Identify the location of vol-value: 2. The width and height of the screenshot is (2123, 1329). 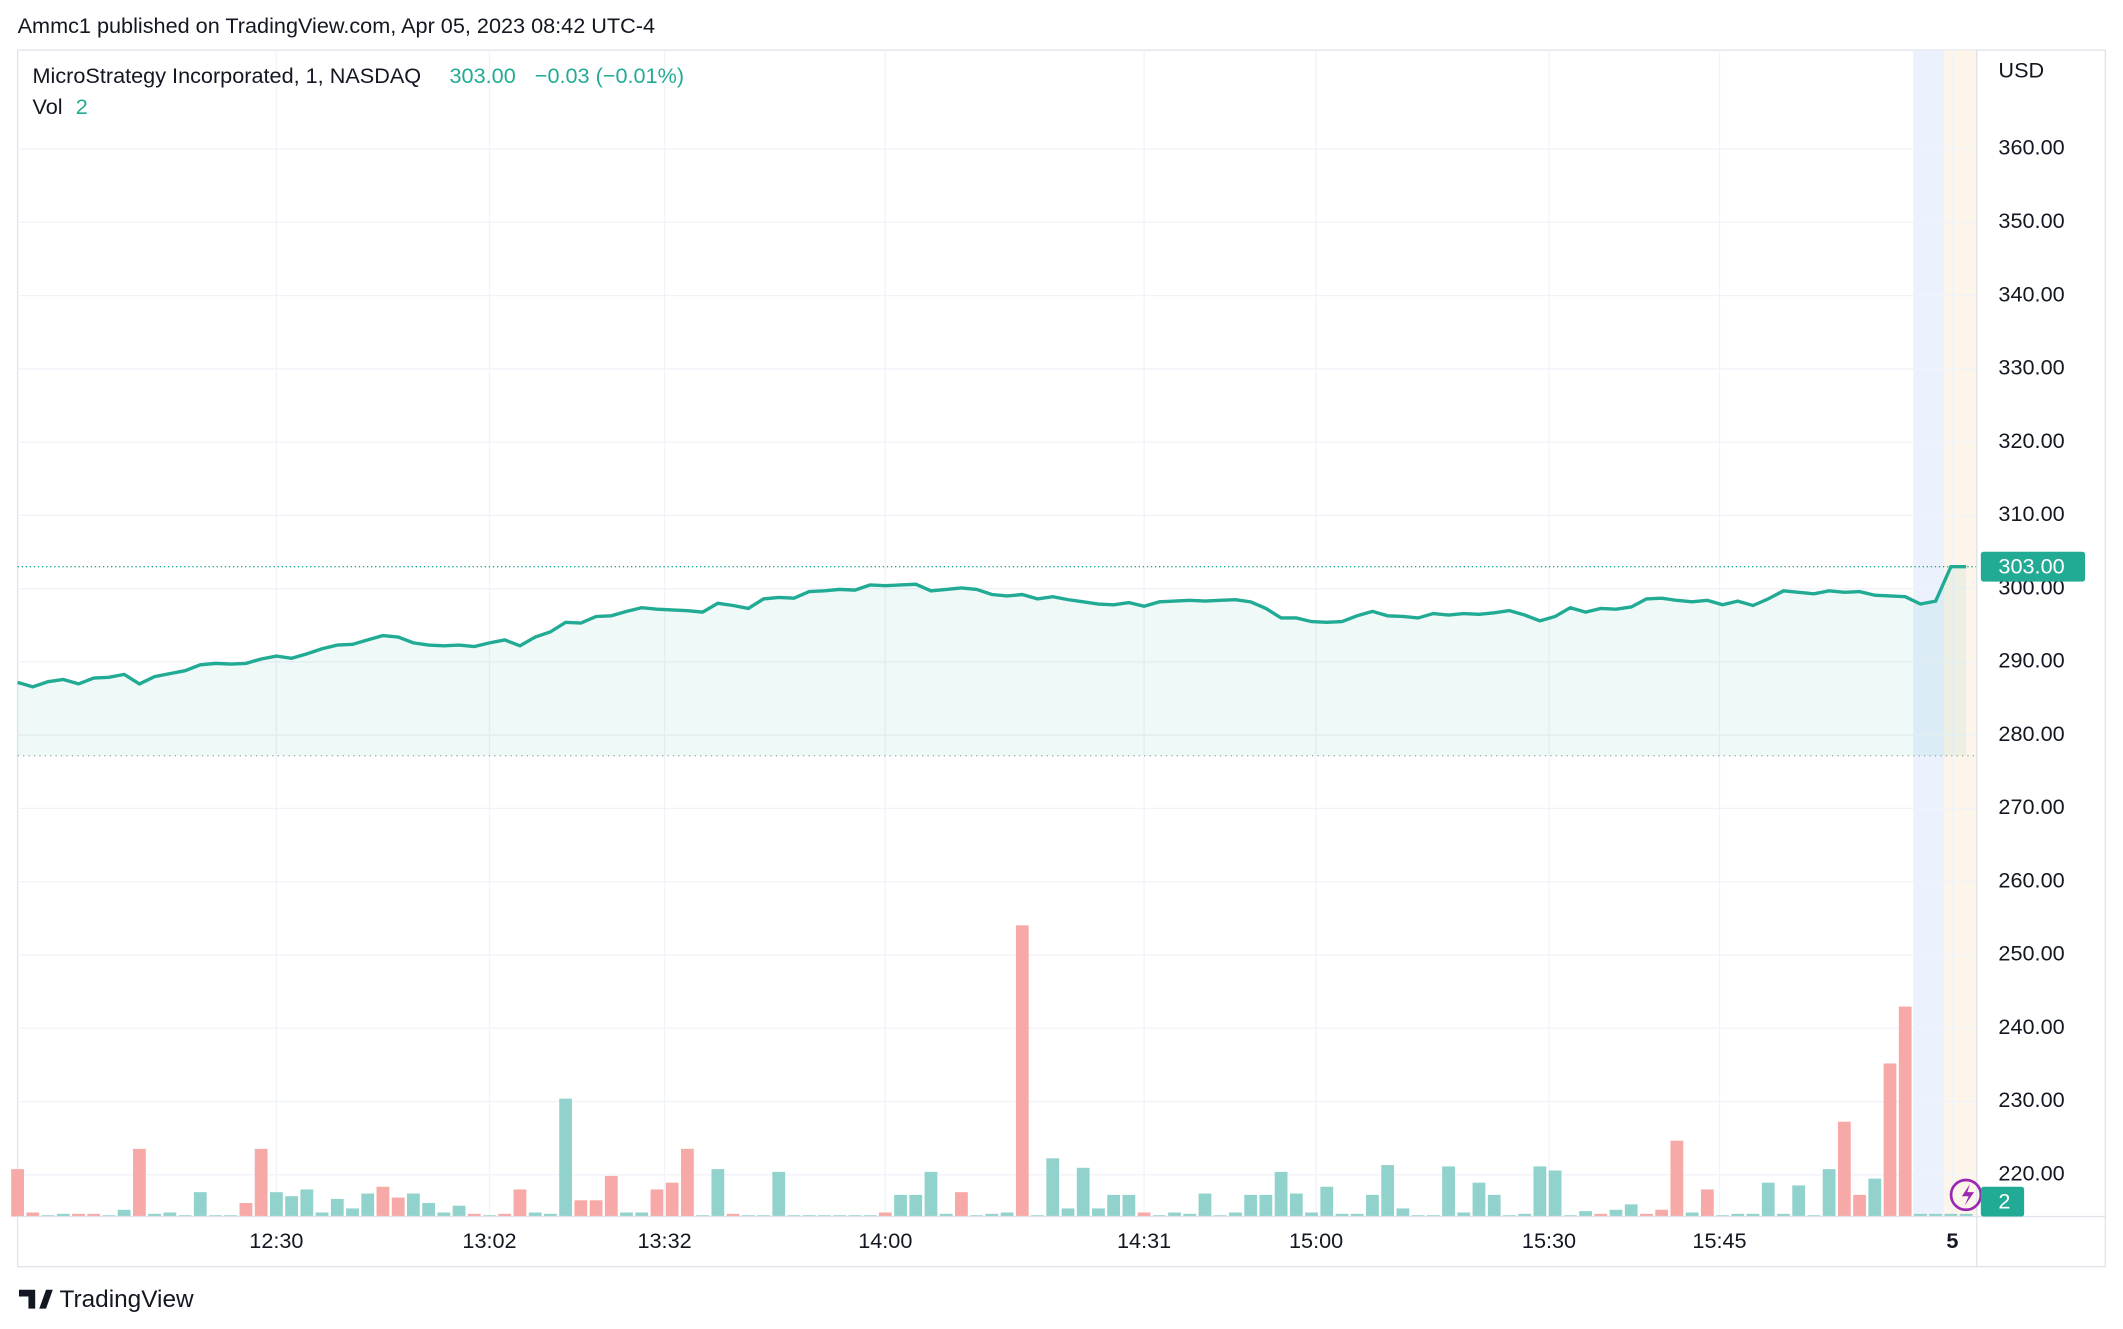
(82, 106).